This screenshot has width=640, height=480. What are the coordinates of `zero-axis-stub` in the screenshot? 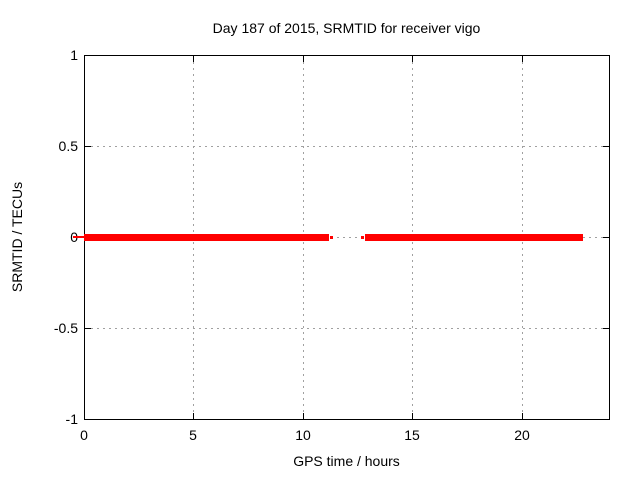 It's located at (78, 237).